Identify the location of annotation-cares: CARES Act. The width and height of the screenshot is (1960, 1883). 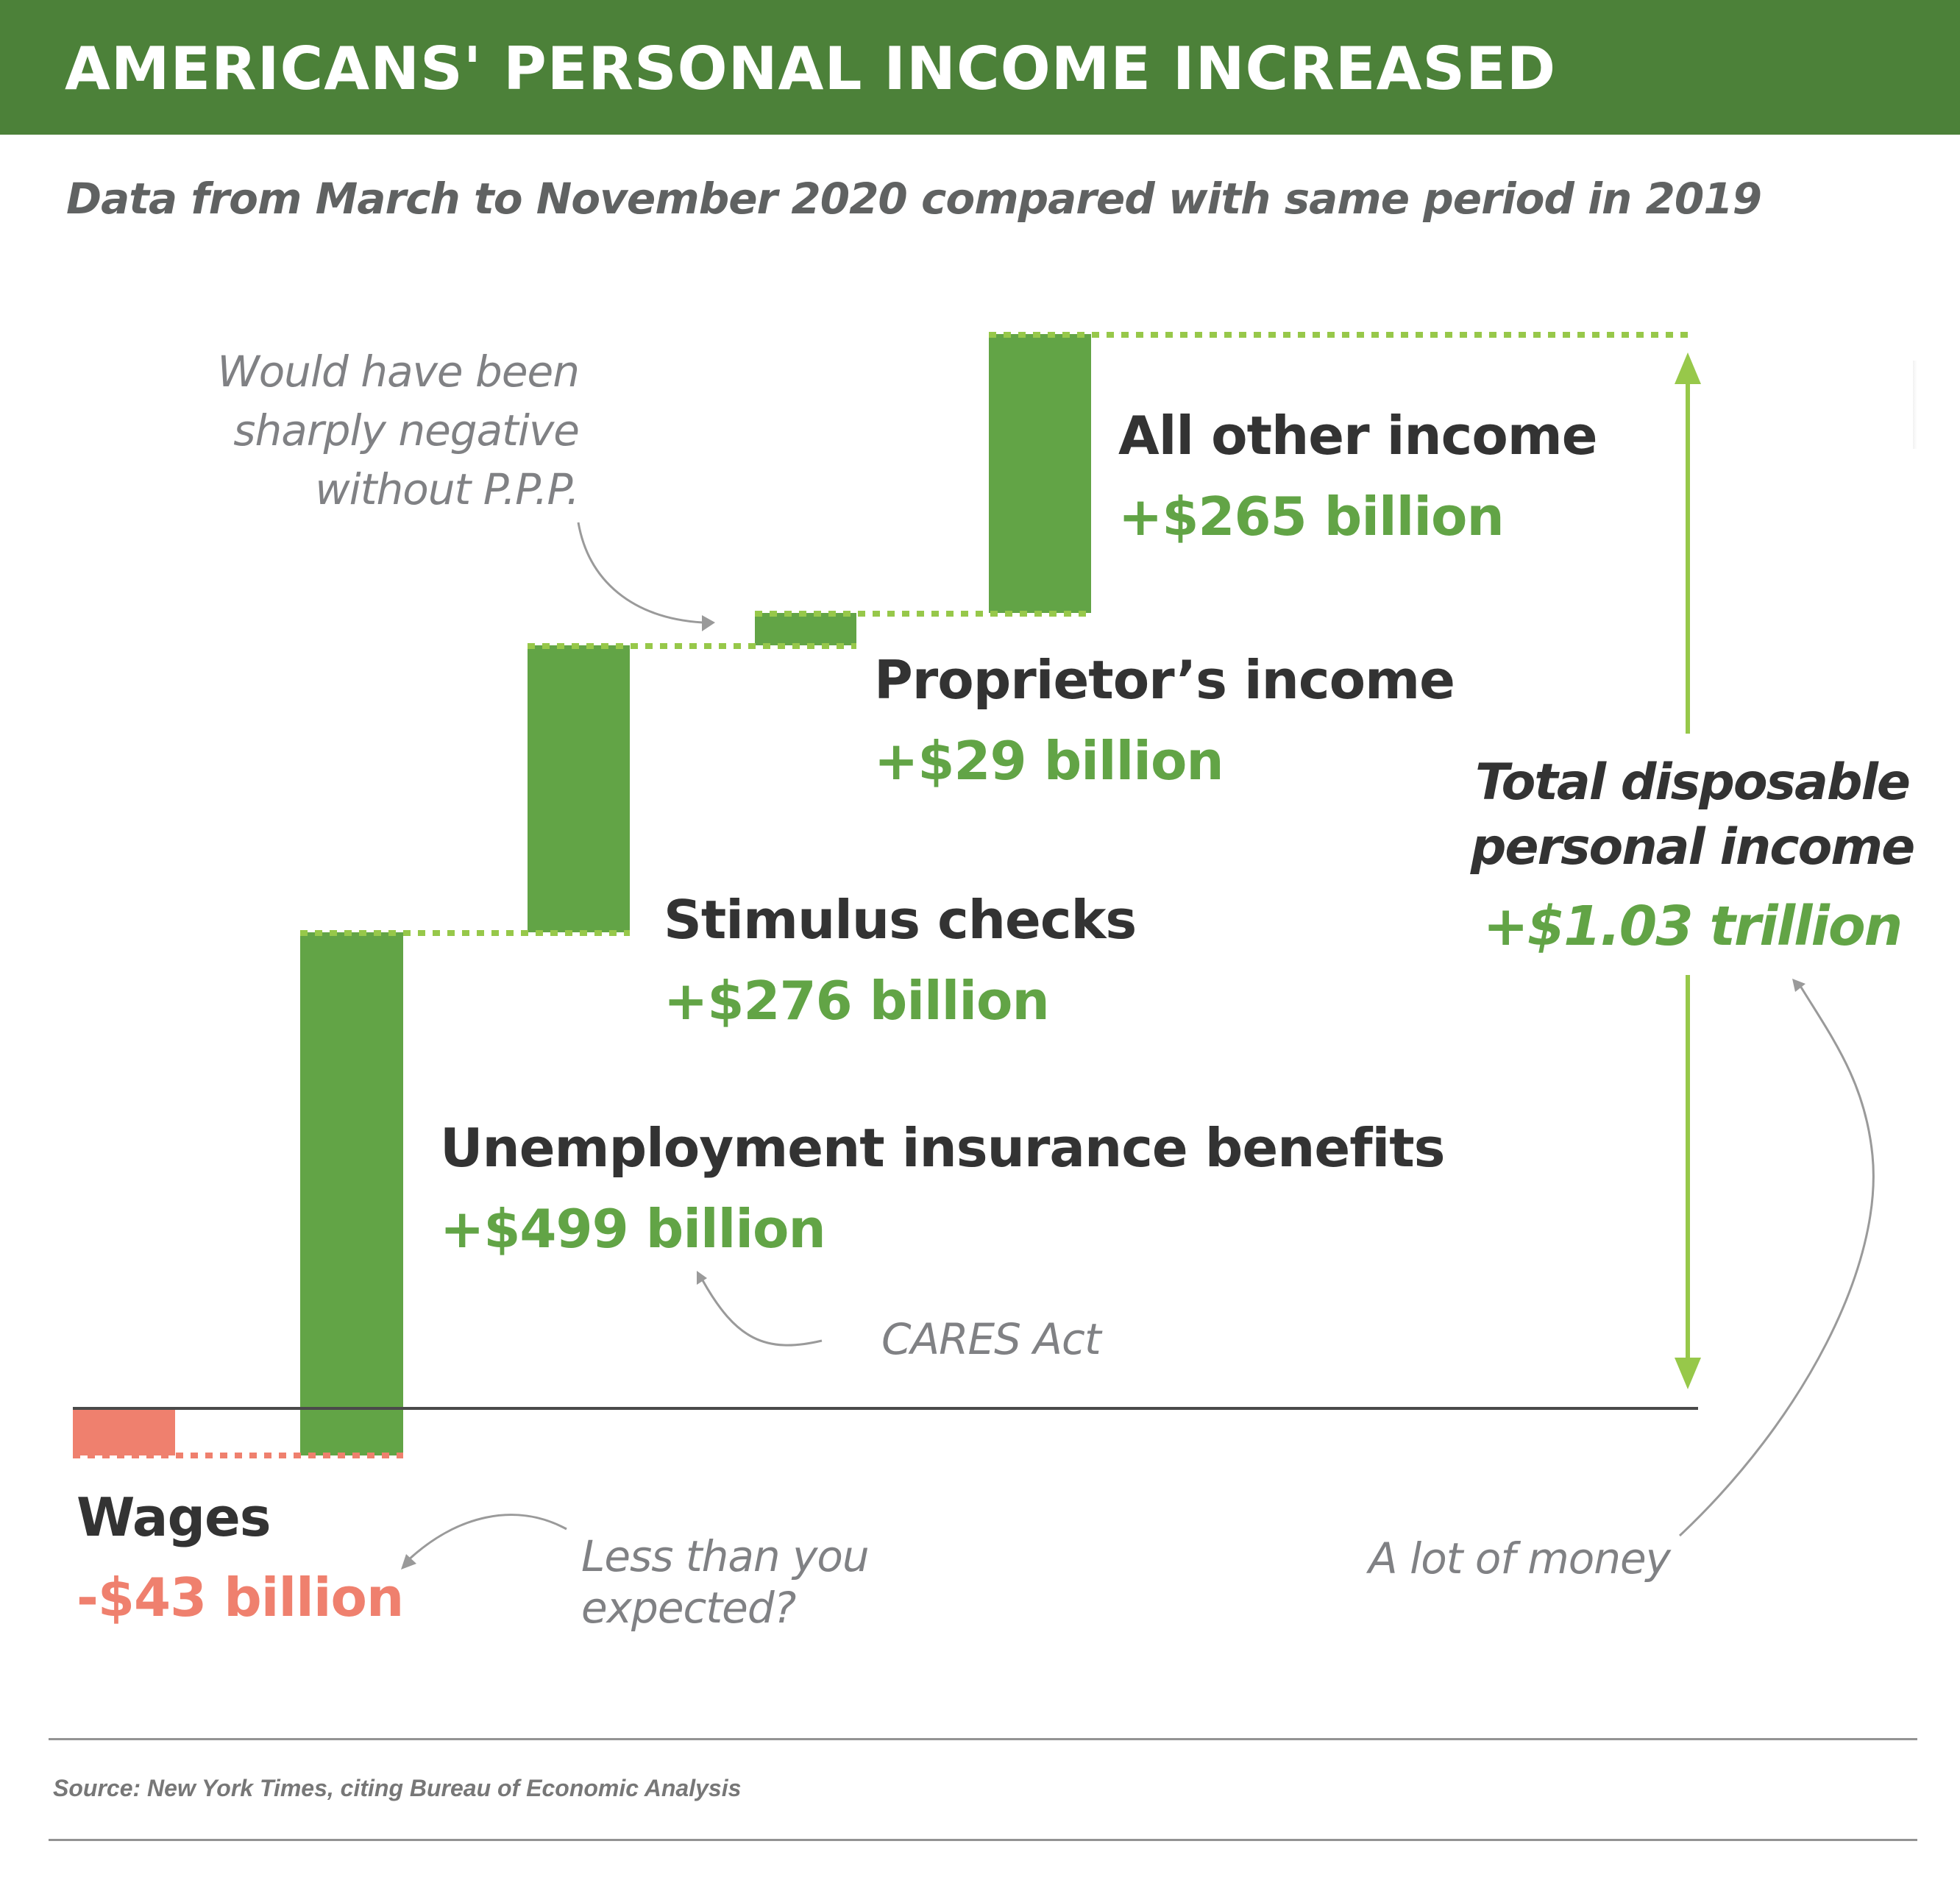
(991, 1339).